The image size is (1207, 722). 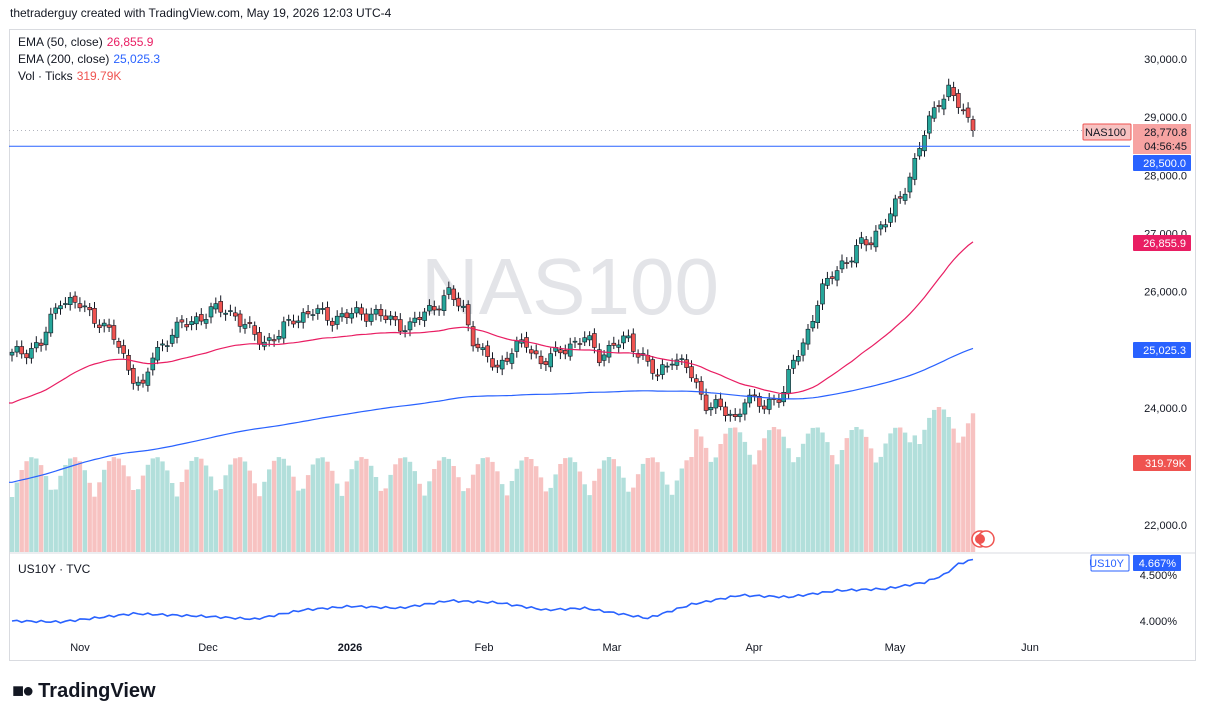 I want to click on lower-legend: US10Y · TVC, so click(x=54, y=569).